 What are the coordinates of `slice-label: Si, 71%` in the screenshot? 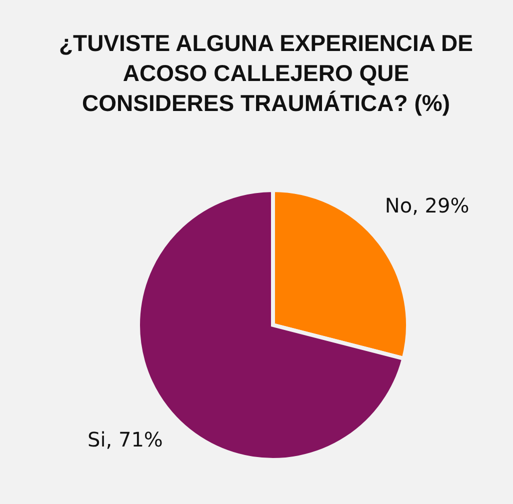 It's located at (125, 440).